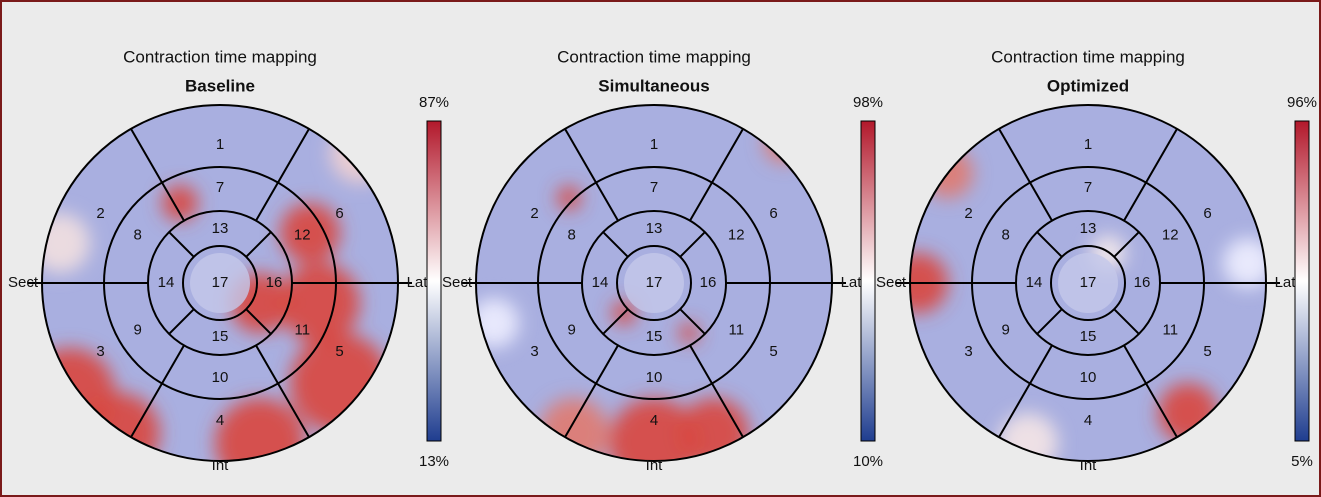  What do you see at coordinates (1302, 461) in the screenshot?
I see `colorbar-min: 5%` at bounding box center [1302, 461].